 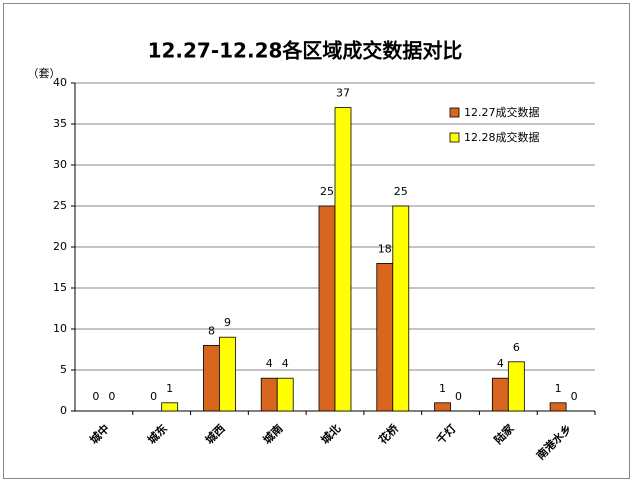 I want to click on y-tick-label: 15, so click(x=60, y=287).